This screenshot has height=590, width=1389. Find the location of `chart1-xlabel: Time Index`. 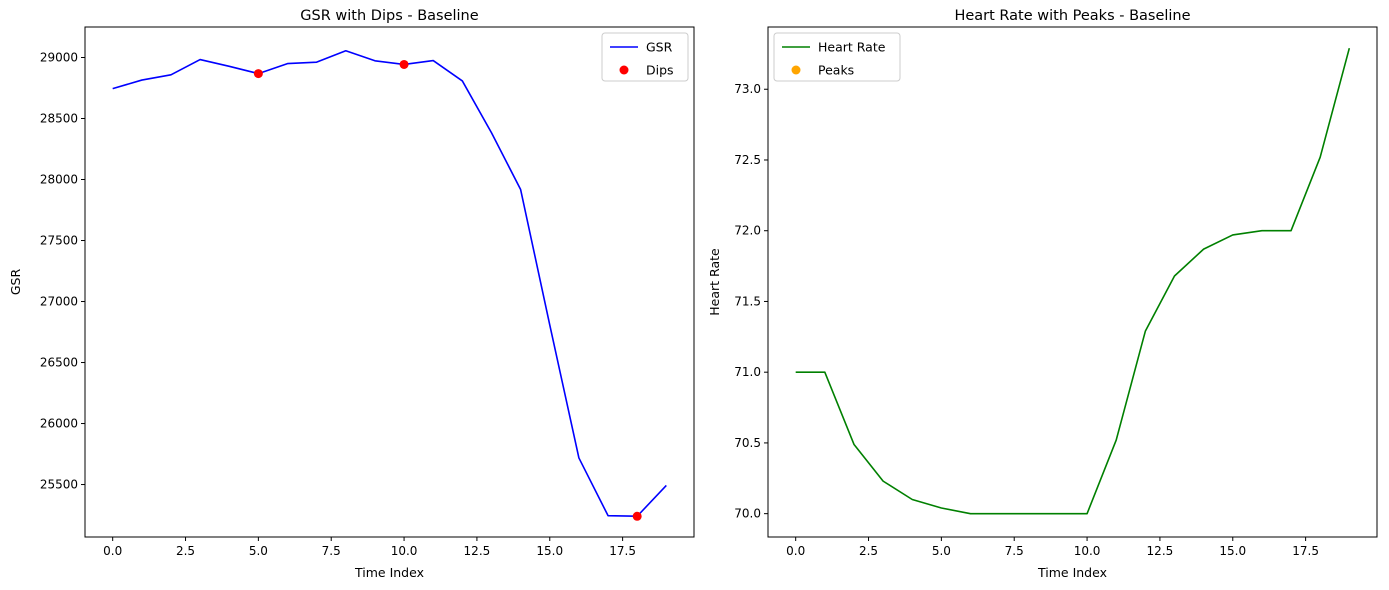

chart1-xlabel: Time Index is located at coordinates (389, 572).